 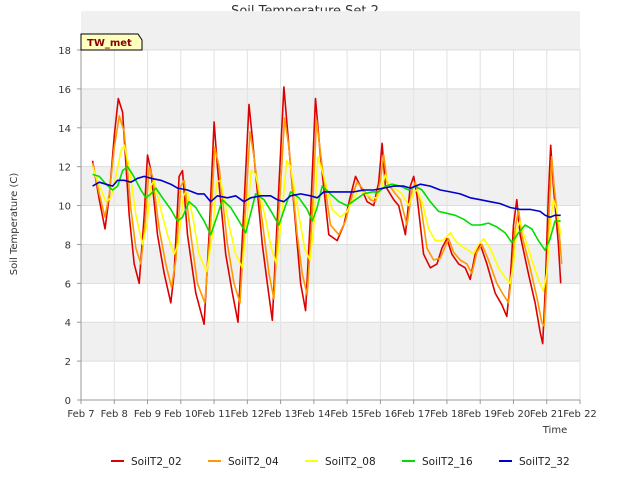 I want to click on x-tick-label: Feb 15, so click(x=347, y=414).